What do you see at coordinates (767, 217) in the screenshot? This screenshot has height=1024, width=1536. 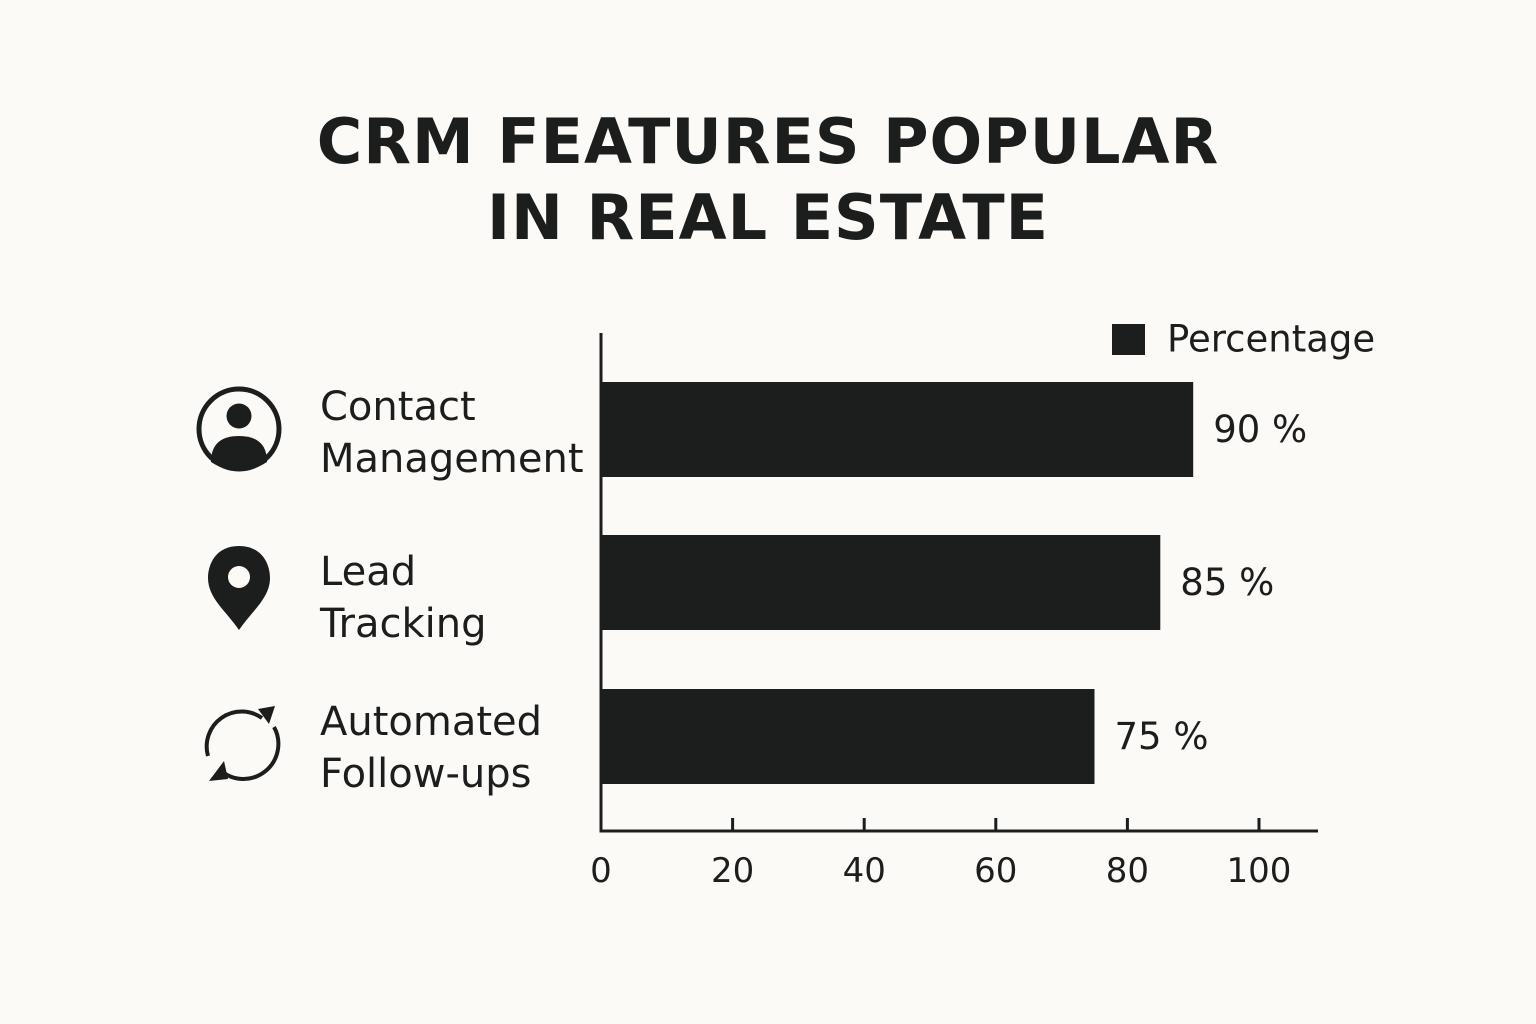 I see `chart-title-line-2: IN REAL ESTATE` at bounding box center [767, 217].